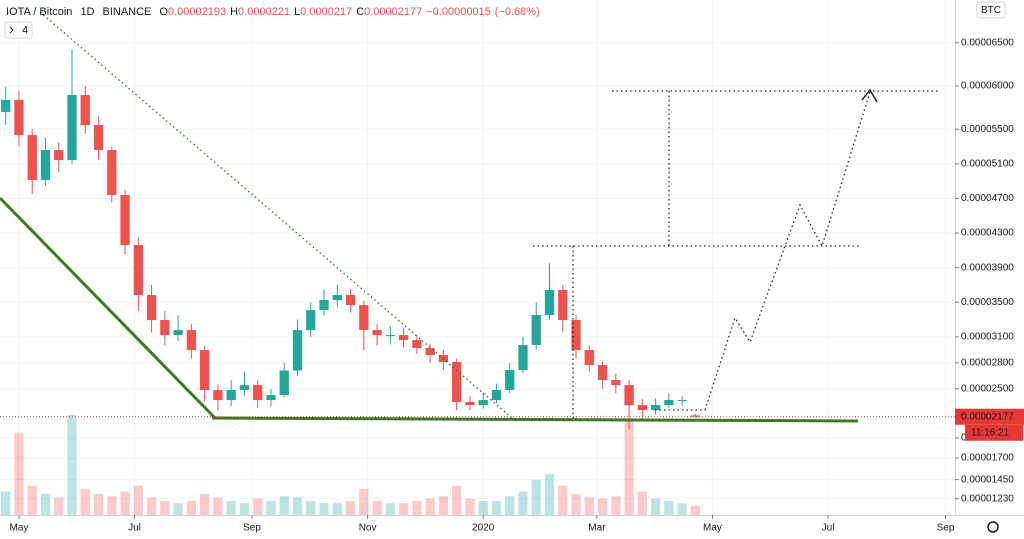  What do you see at coordinates (264, 12) in the screenshot?
I see `ohlc-value: 0.0000221` at bounding box center [264, 12].